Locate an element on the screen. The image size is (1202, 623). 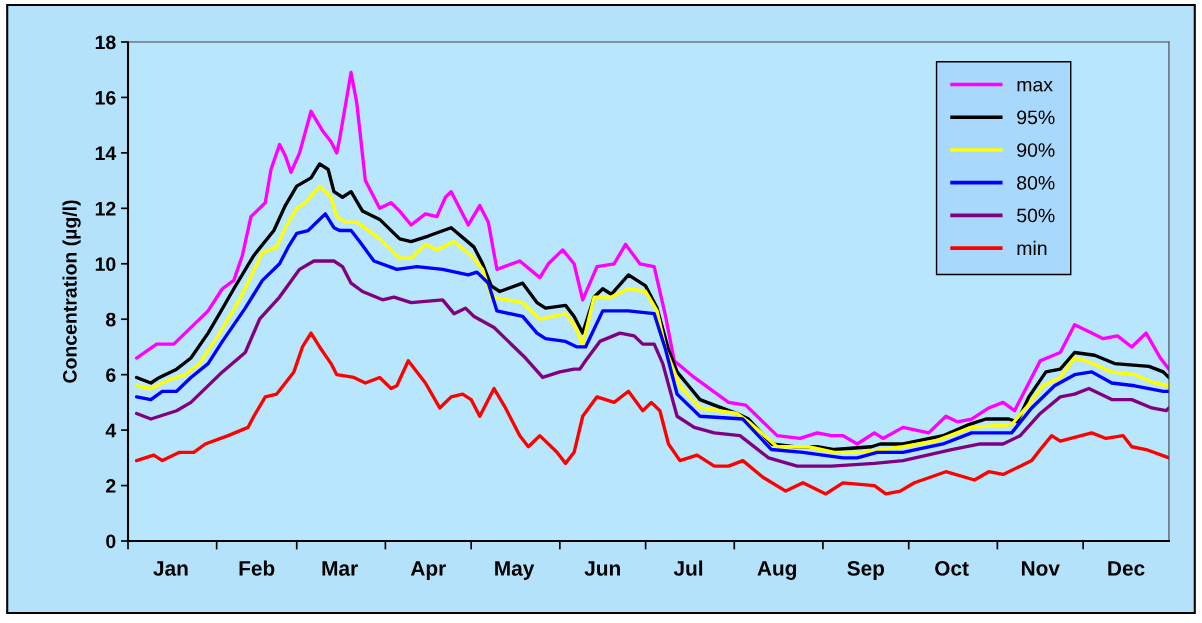
y-tick-label: 6 is located at coordinates (111, 375).